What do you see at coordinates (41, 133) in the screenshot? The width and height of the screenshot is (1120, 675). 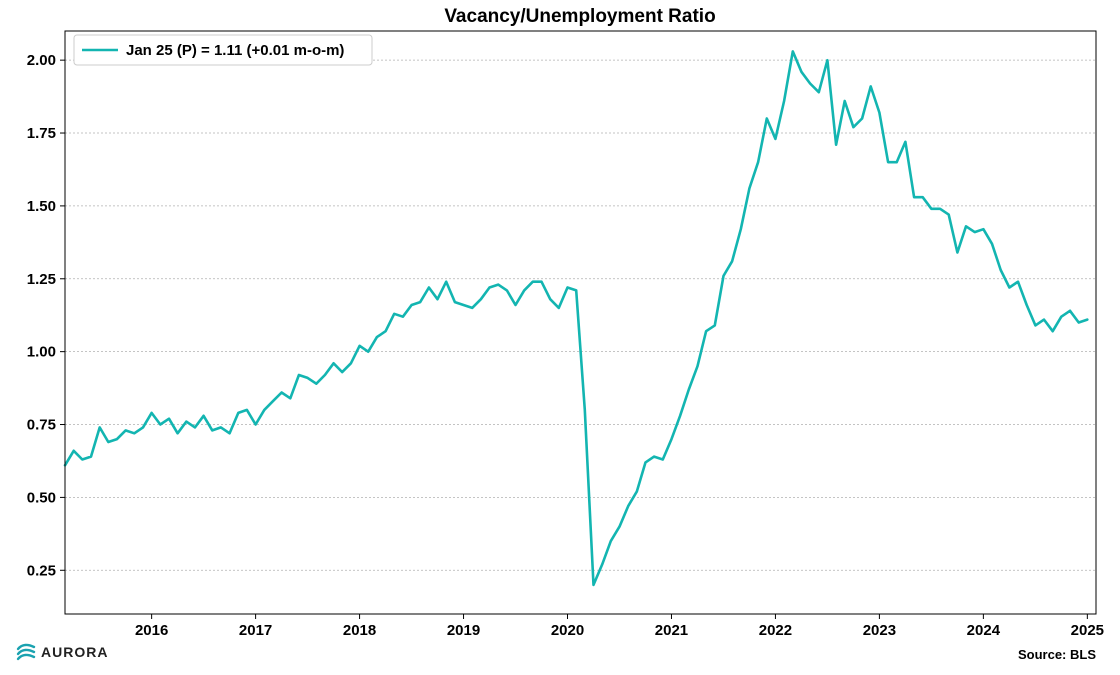 I see `y-tick-label-1.75: 1.75` at bounding box center [41, 133].